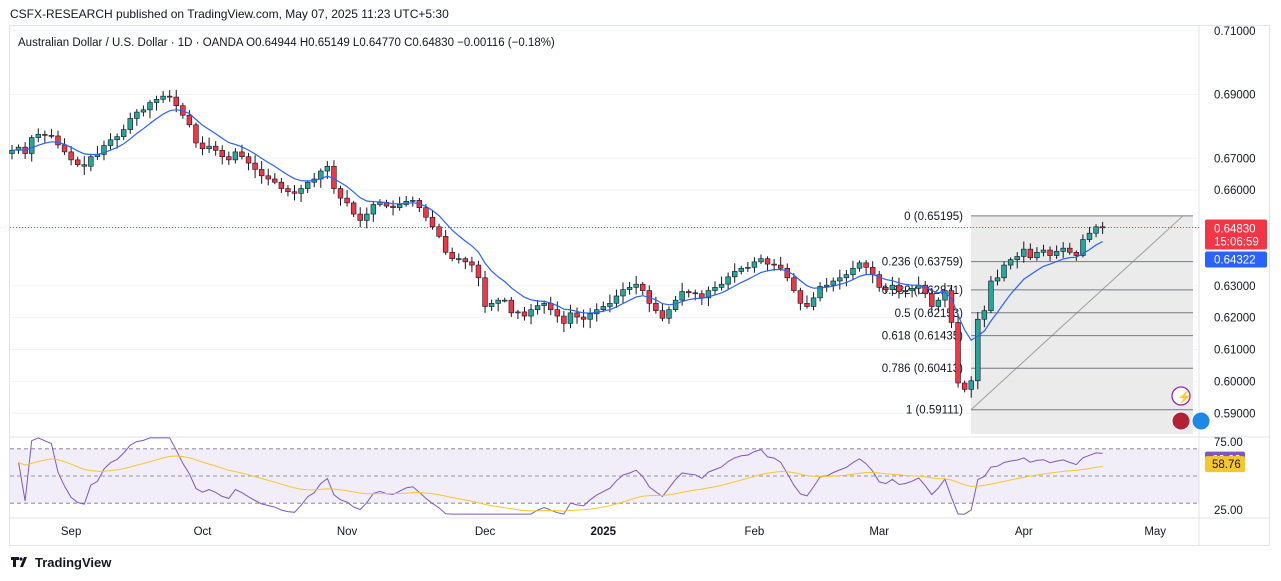 The height and width of the screenshot is (581, 1281). I want to click on fib-level-label: 0.236 (0.63759), so click(922, 263).